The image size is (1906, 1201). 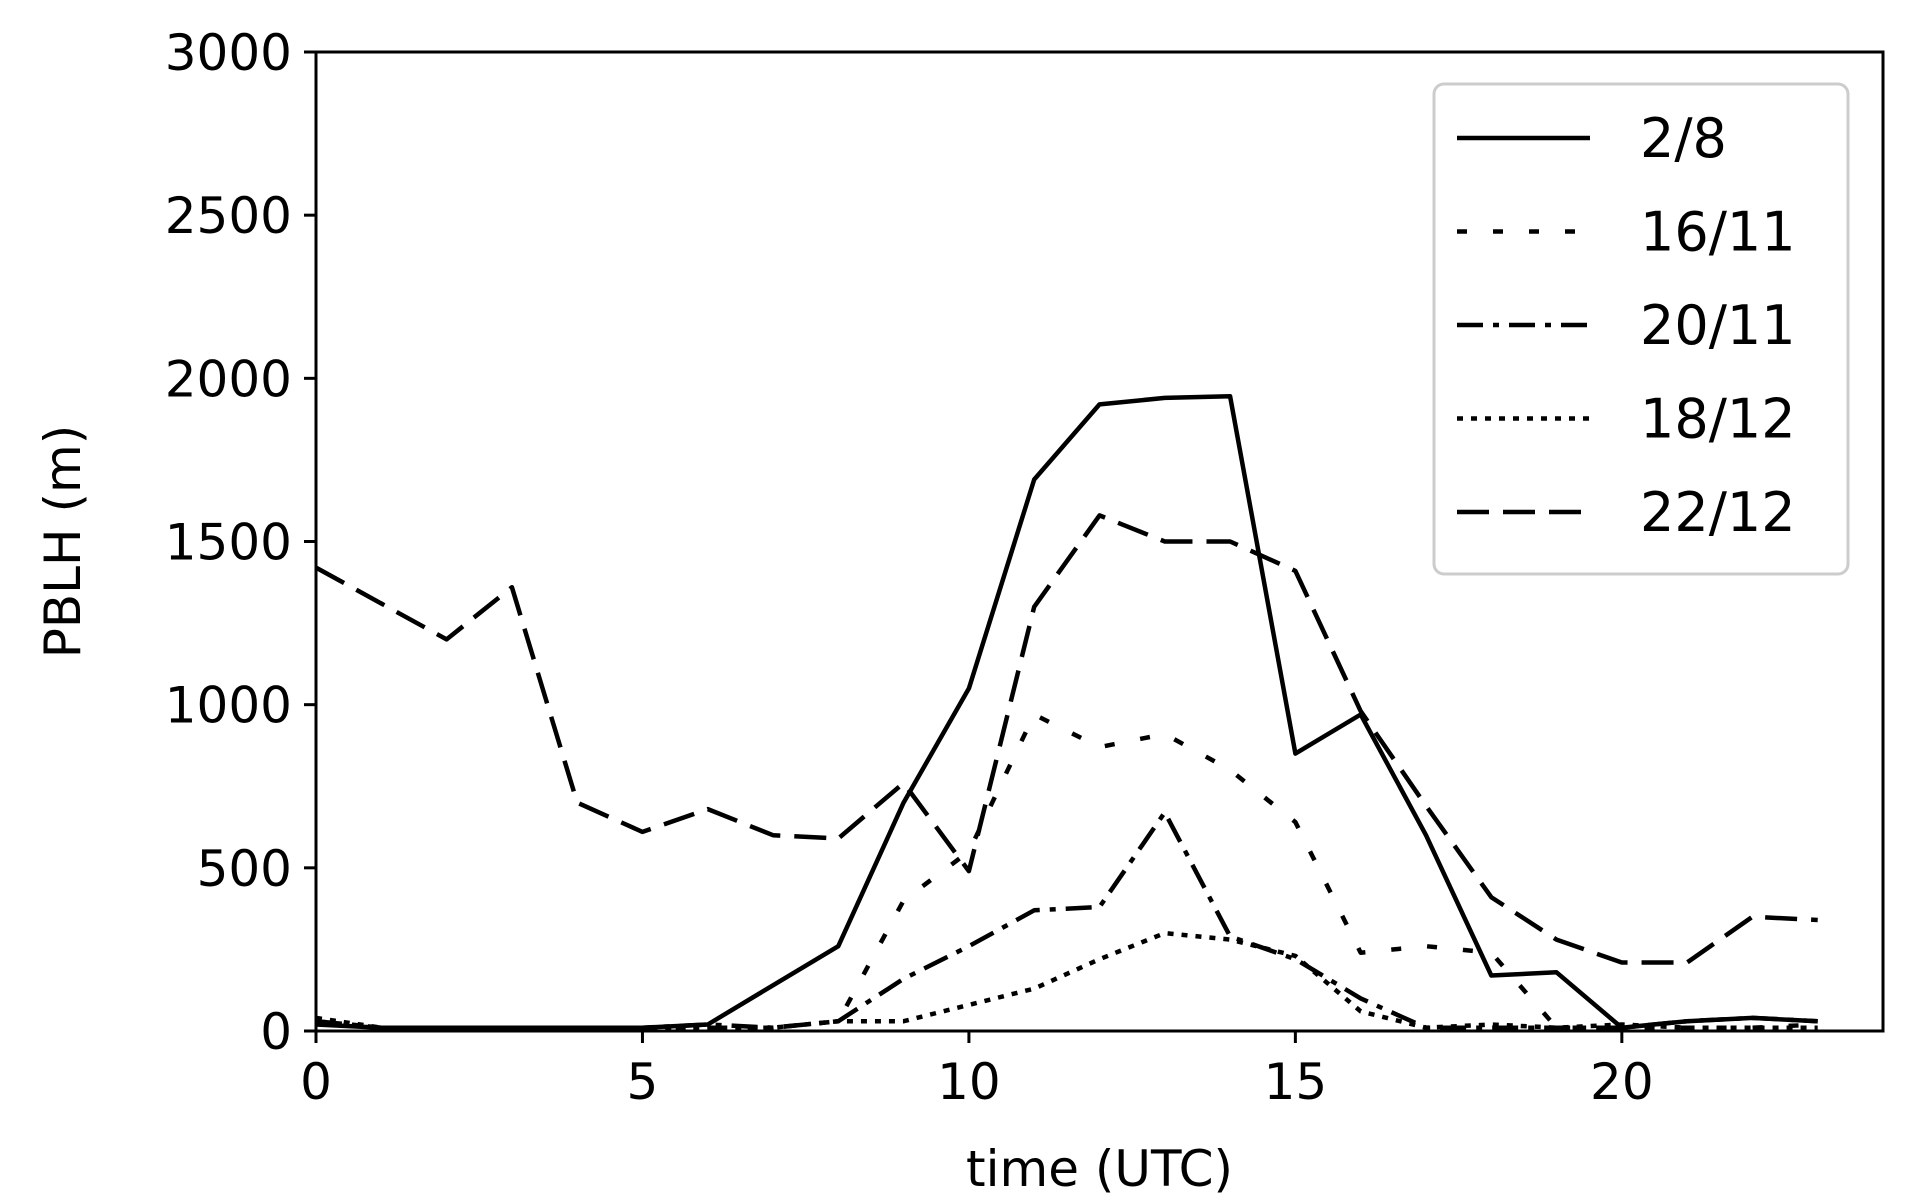 I want to click on legend-box, so click(x=1641, y=329).